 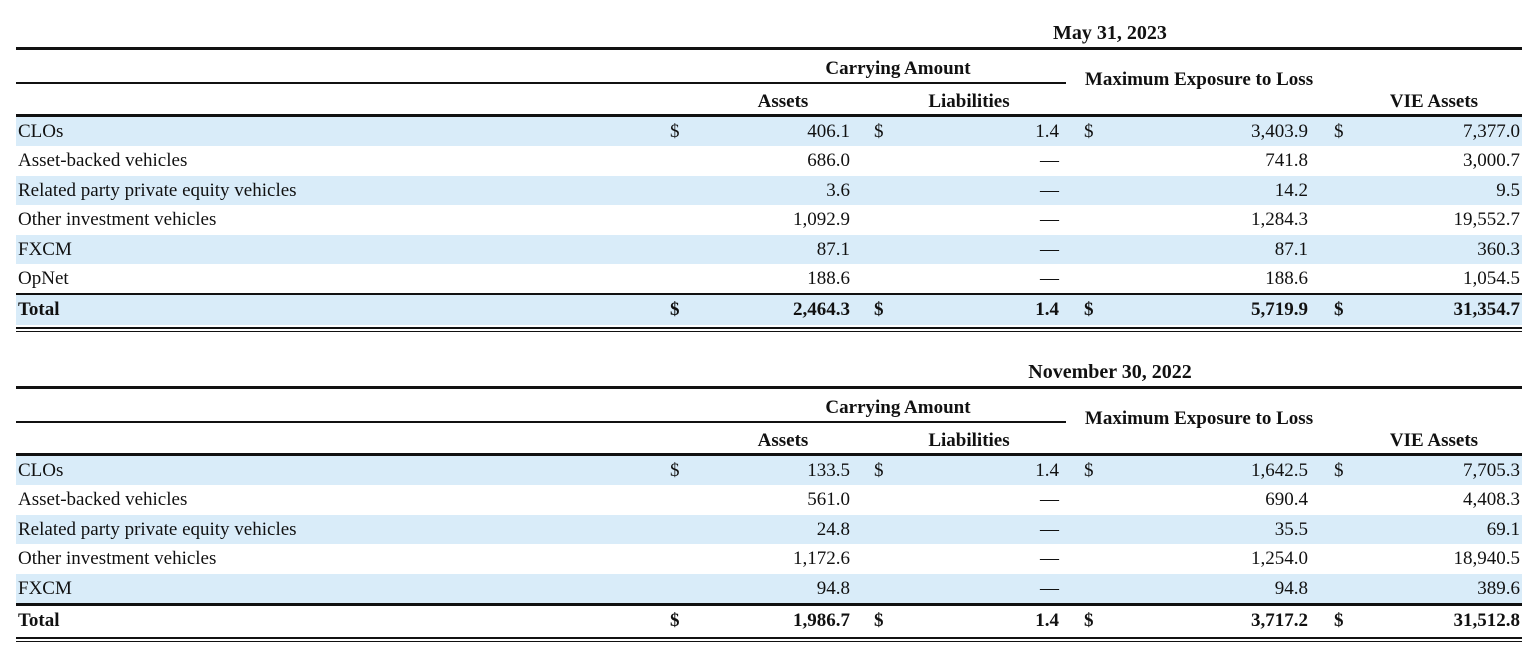 I want to click on assets-value: 24.8, so click(x=833, y=529).